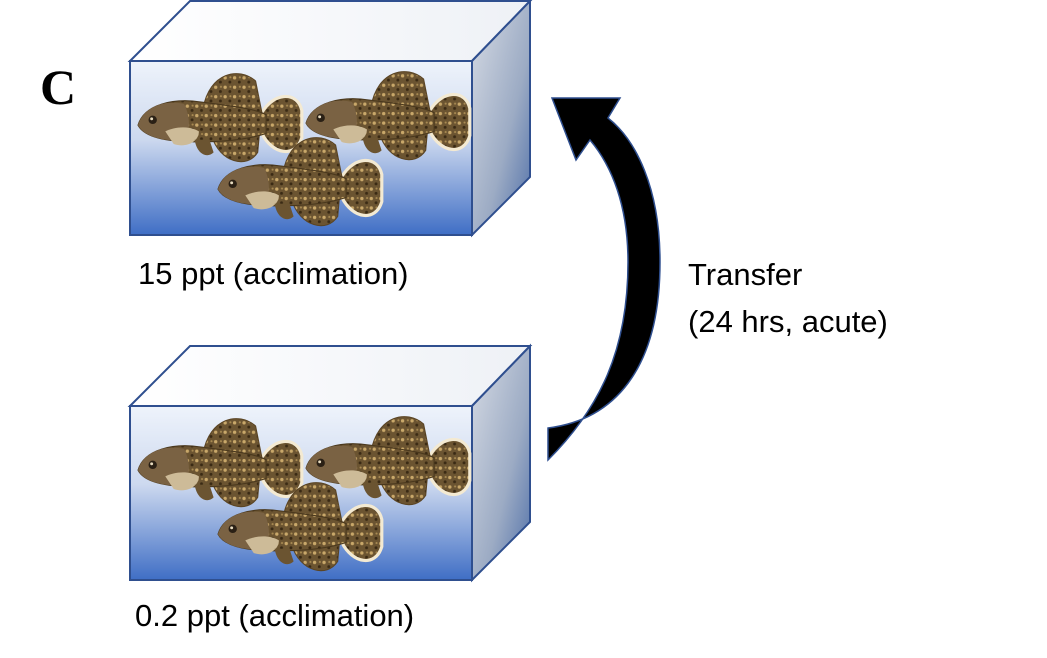 The width and height of the screenshot is (1047, 658). Describe the element at coordinates (58, 87) in the screenshot. I see `panel-label: C` at that location.